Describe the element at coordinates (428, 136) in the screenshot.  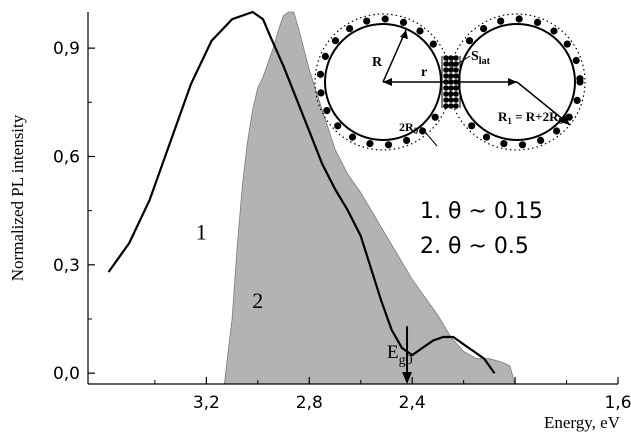
I see `inset-2r0-leader` at that location.